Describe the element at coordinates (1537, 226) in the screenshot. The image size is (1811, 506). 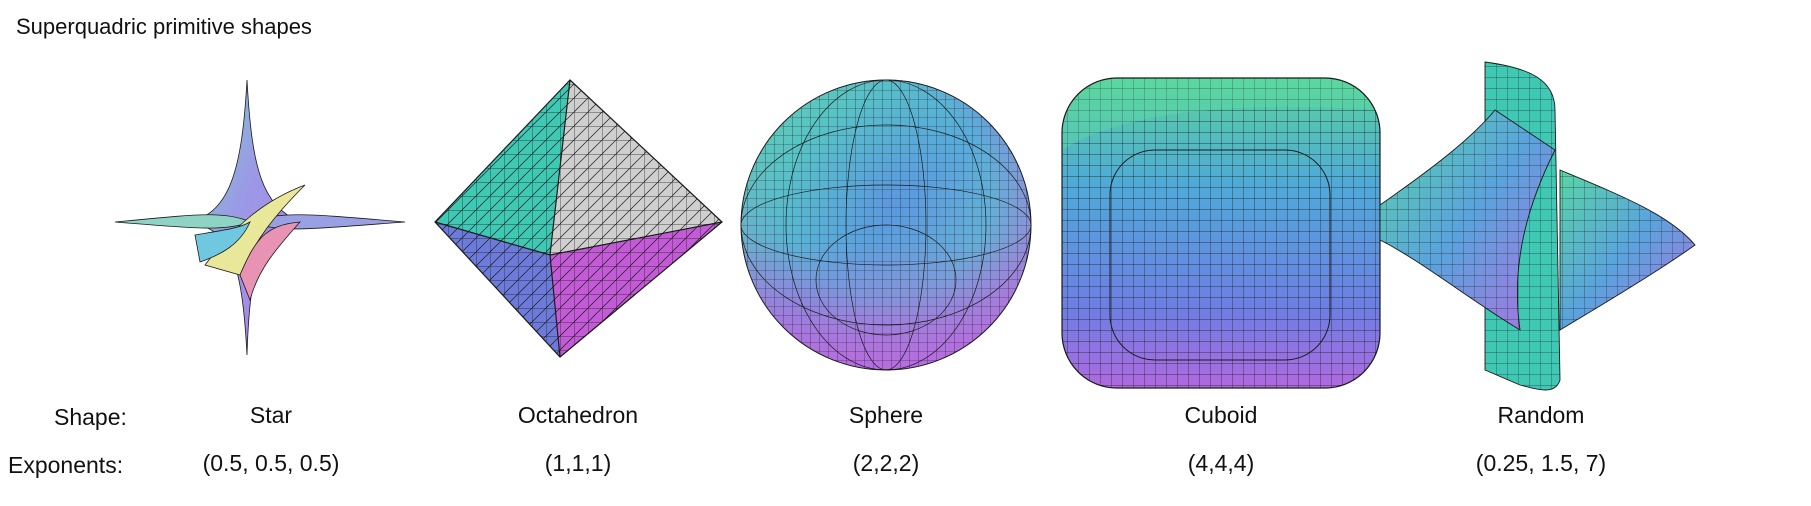
I see `random-shape` at that location.